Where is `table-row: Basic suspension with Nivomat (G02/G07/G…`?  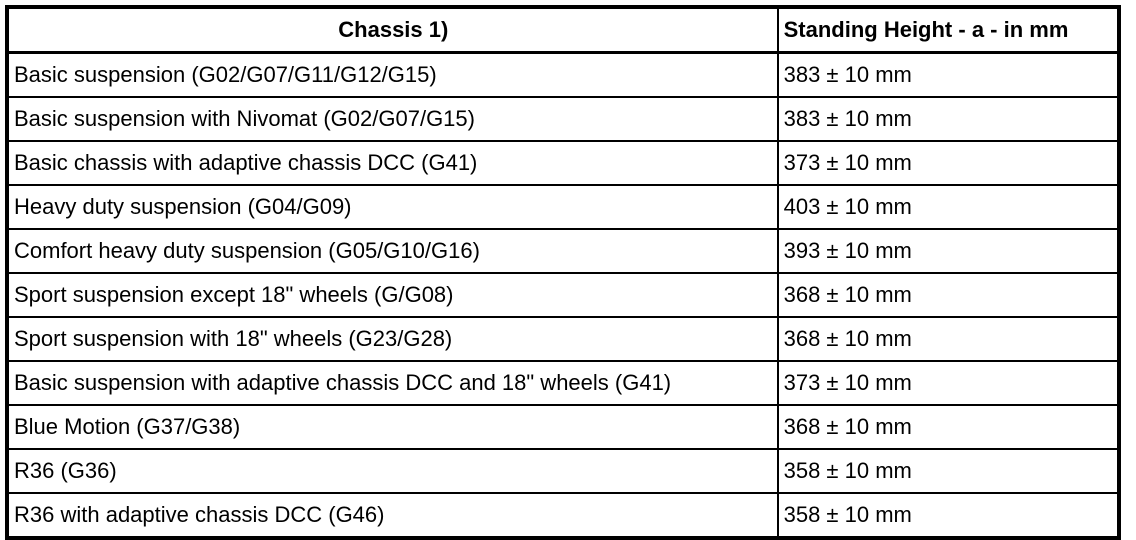 table-row: Basic suspension with Nivomat (G02/G07/G… is located at coordinates (563, 119).